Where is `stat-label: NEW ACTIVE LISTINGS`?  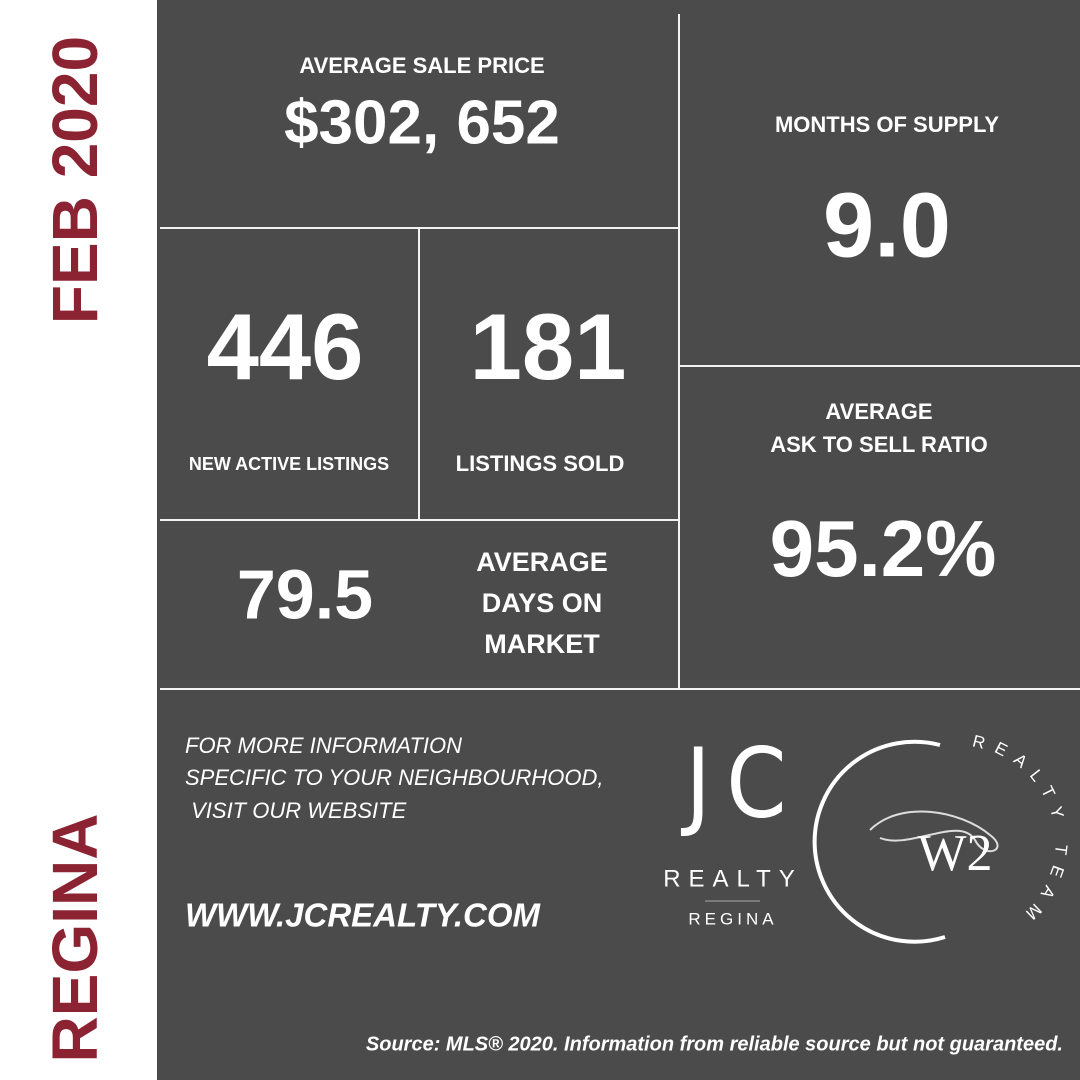 stat-label: NEW ACTIVE LISTINGS is located at coordinates (289, 464).